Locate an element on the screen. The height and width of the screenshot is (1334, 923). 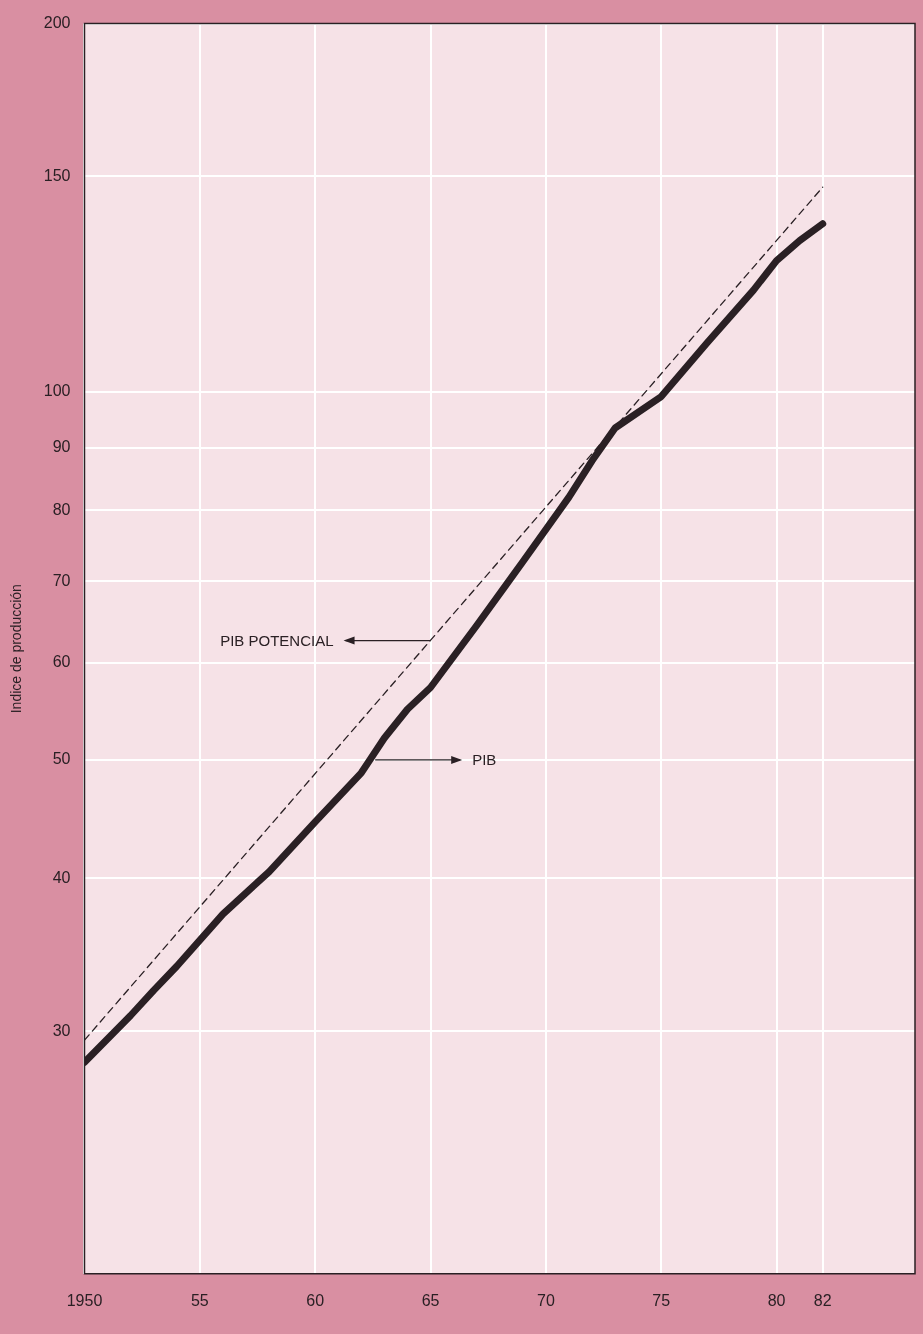
annotation: PIB POTENCIAL is located at coordinates (277, 640).